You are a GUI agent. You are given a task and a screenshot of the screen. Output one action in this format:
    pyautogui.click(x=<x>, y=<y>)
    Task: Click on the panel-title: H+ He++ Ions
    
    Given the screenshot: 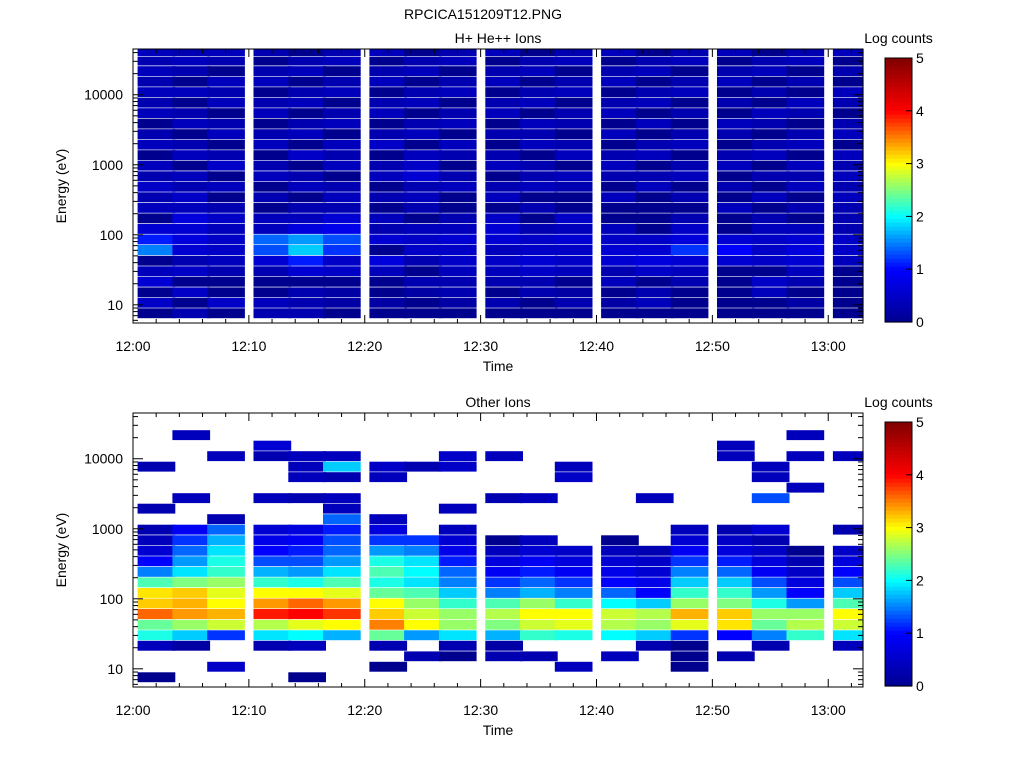 What is the action you would take?
    pyautogui.click(x=498, y=38)
    